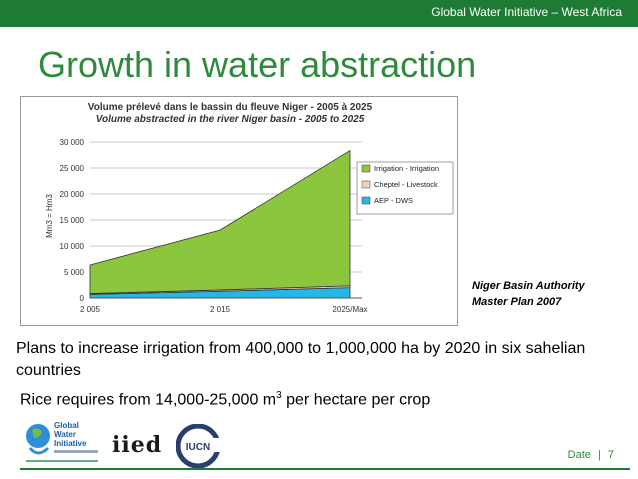 Image resolution: width=638 pixels, height=479 pixels. What do you see at coordinates (356, 400) in the screenshot?
I see `rice-text-post: per hectare per crop` at bounding box center [356, 400].